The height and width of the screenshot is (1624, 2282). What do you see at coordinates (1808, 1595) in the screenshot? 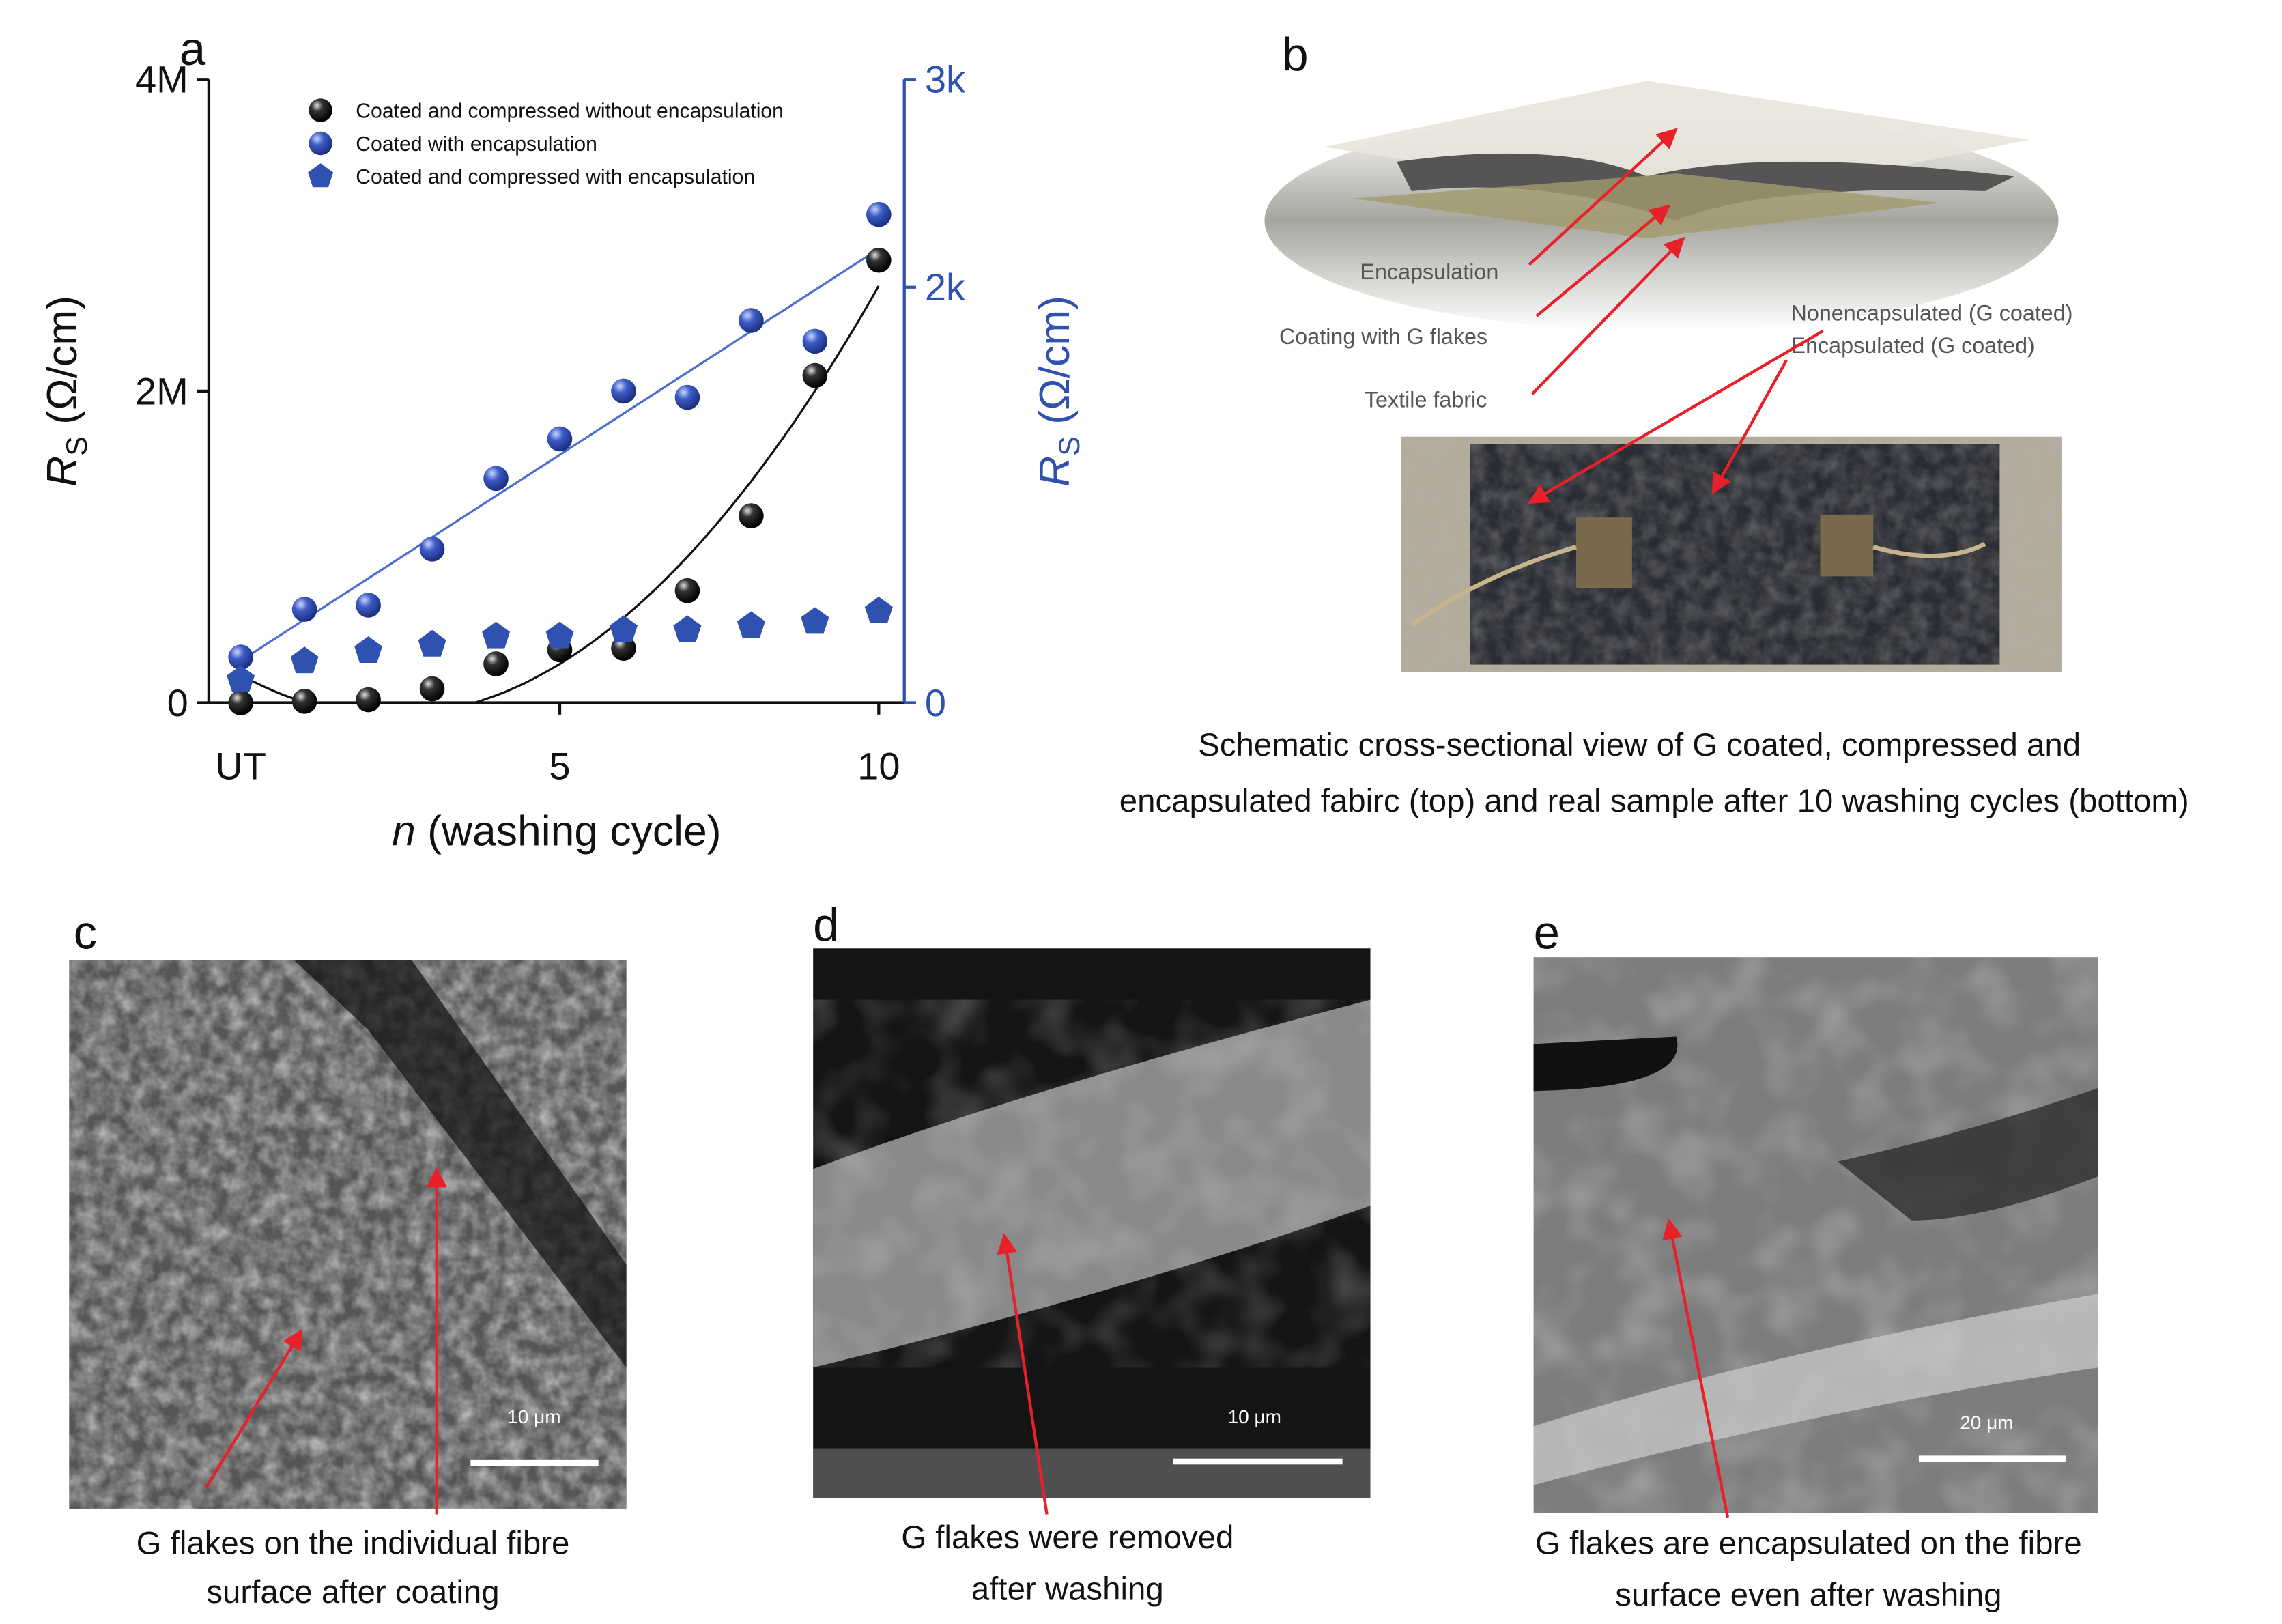
I see `caption: surface even after washing` at bounding box center [1808, 1595].